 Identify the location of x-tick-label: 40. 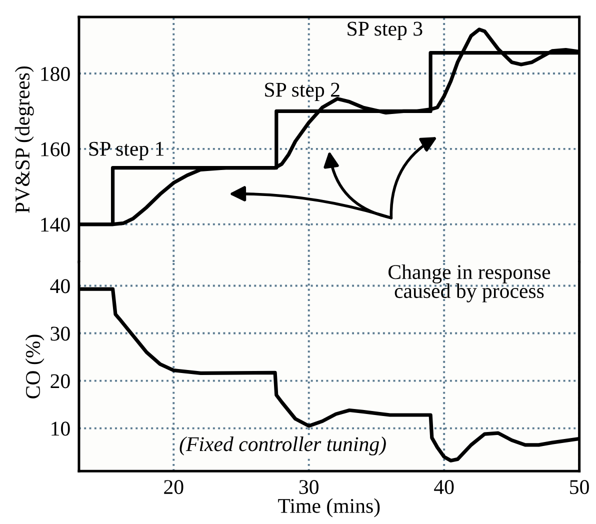
(444, 487).